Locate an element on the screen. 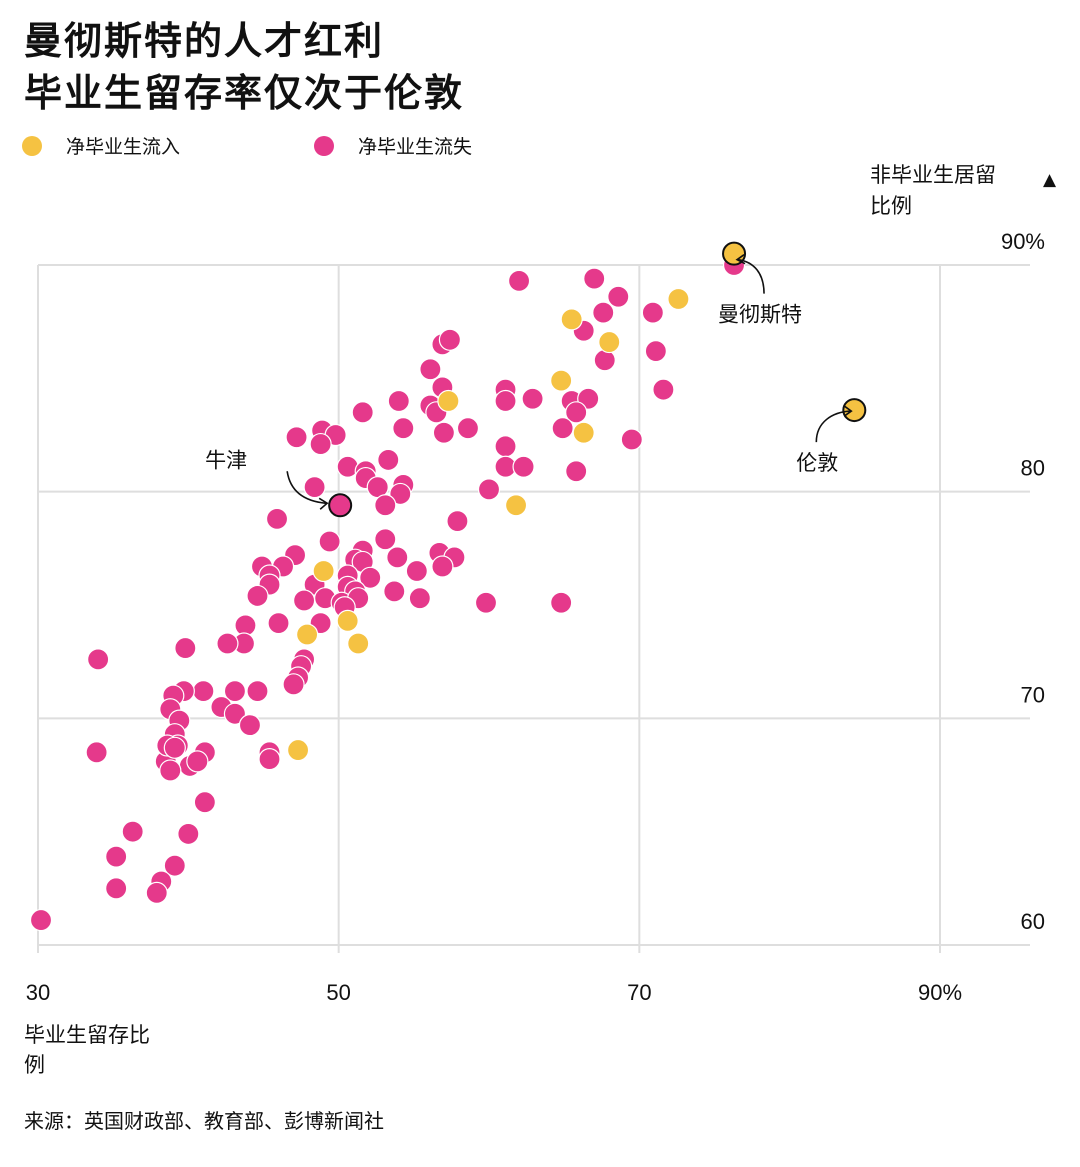  up-arrow-icon: ▲ is located at coordinates (1050, 180).